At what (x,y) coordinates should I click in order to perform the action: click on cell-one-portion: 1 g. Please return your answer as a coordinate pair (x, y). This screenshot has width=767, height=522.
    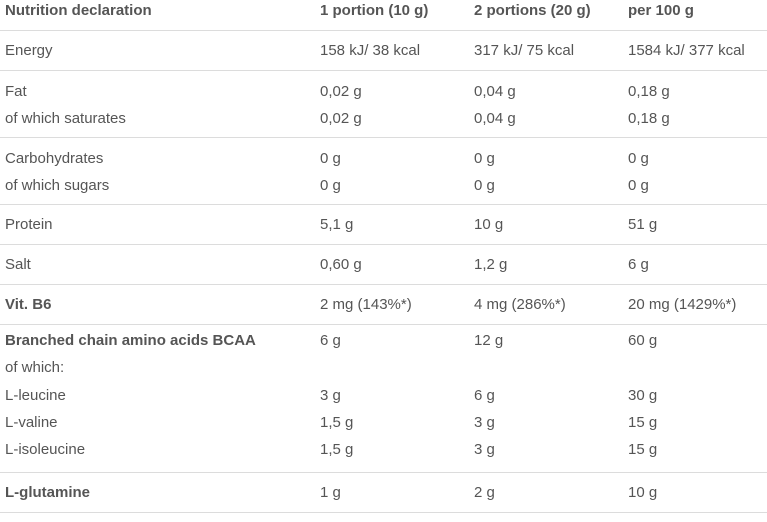
    Looking at the image, I should click on (330, 492).